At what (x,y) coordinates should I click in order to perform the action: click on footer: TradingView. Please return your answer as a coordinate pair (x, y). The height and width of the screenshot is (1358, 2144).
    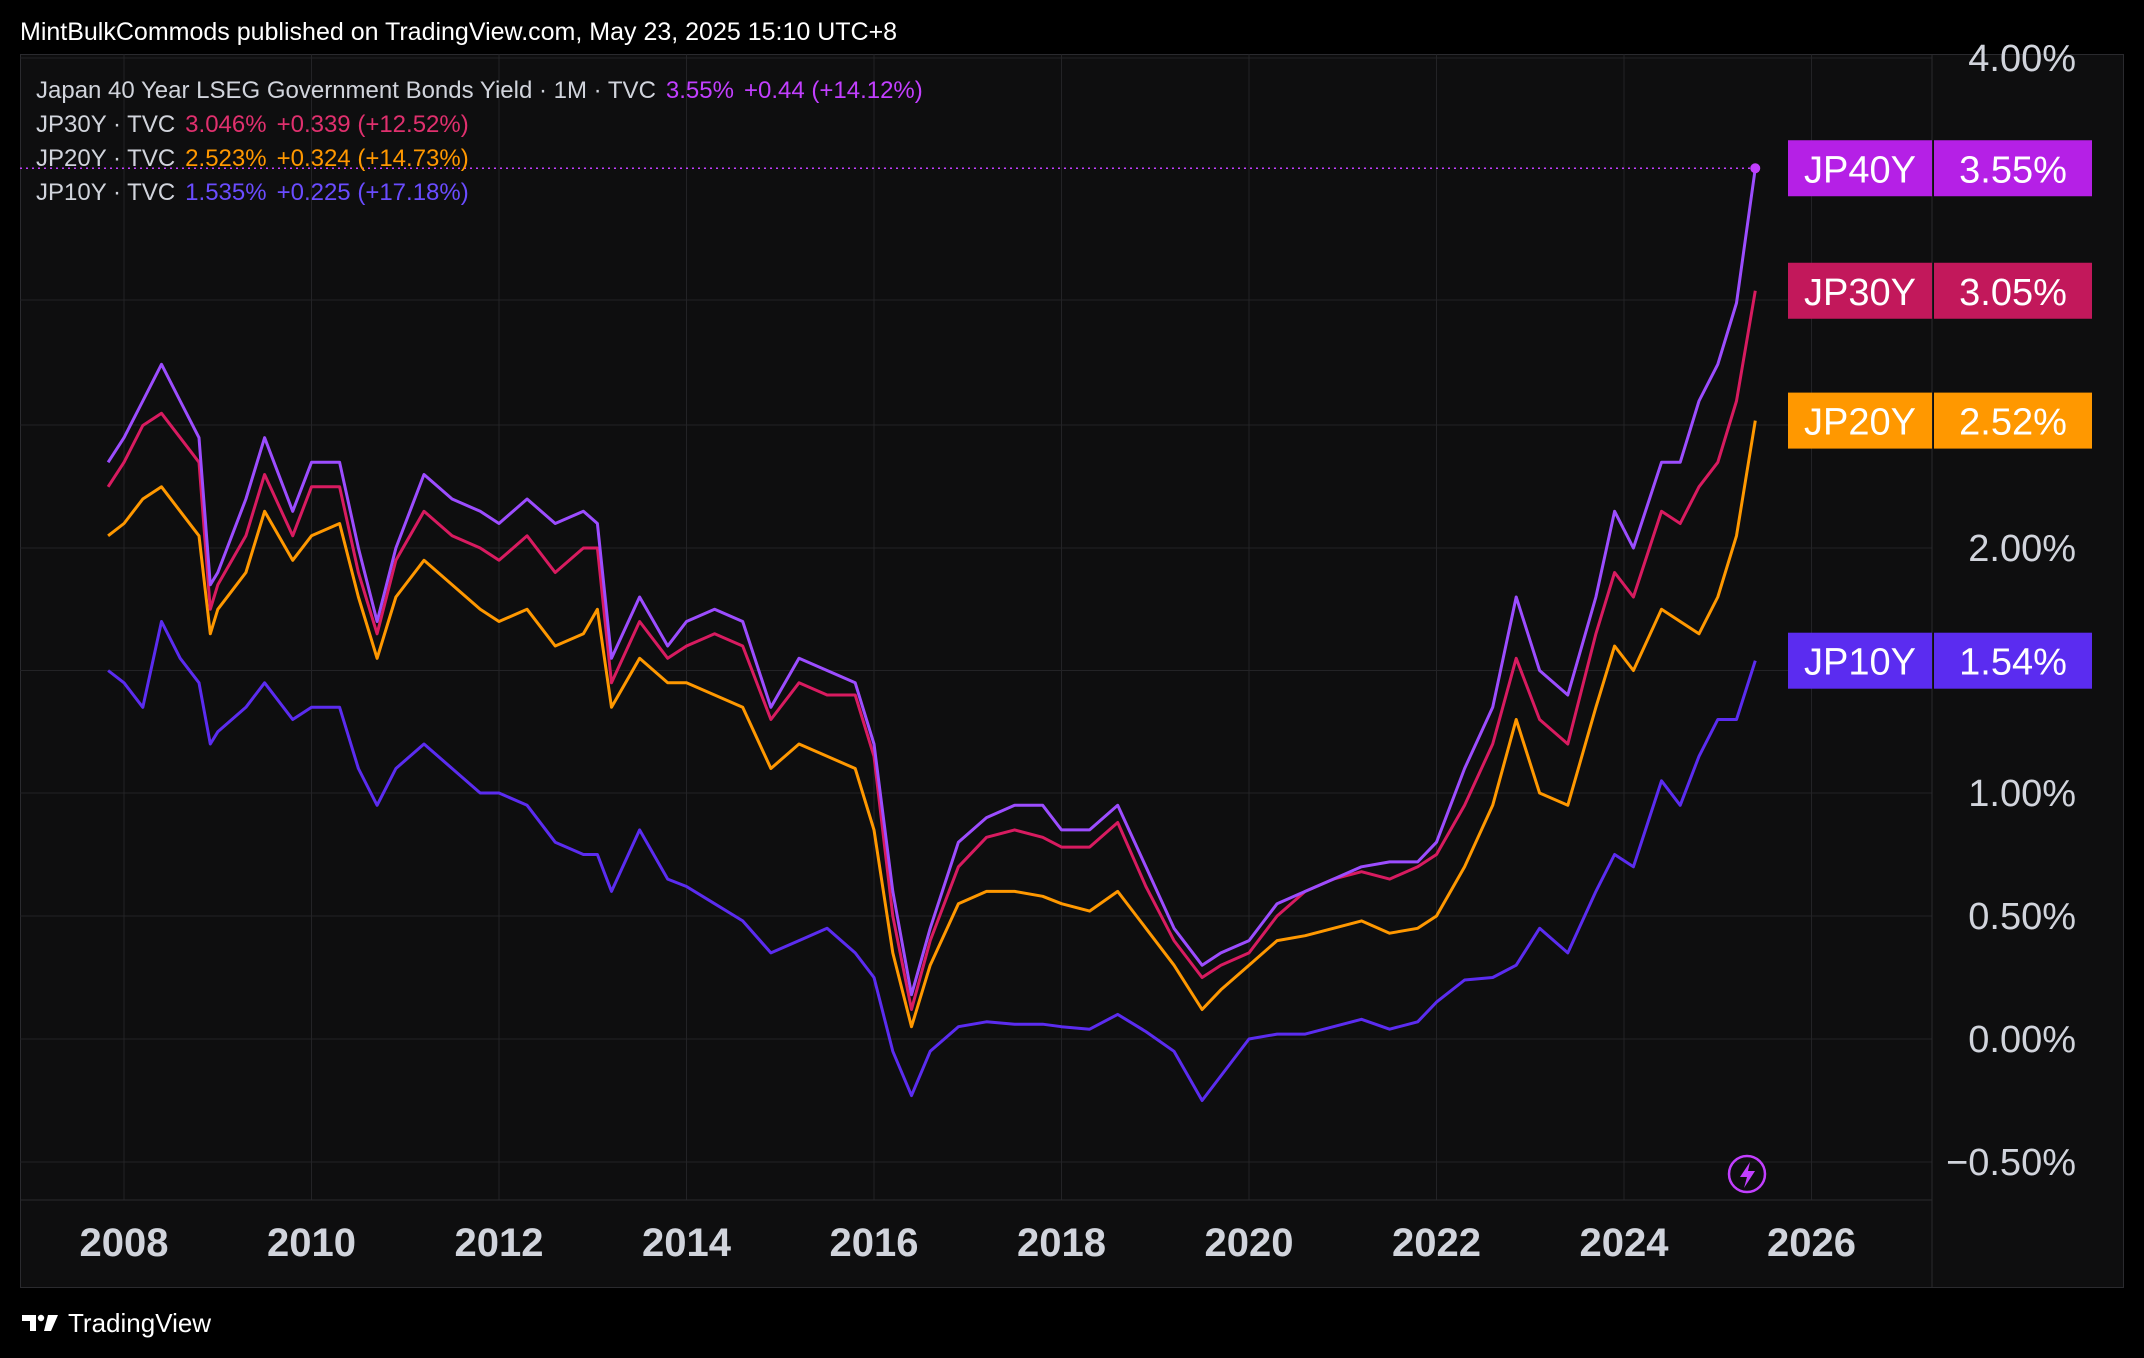
    Looking at the image, I should click on (115, 1323).